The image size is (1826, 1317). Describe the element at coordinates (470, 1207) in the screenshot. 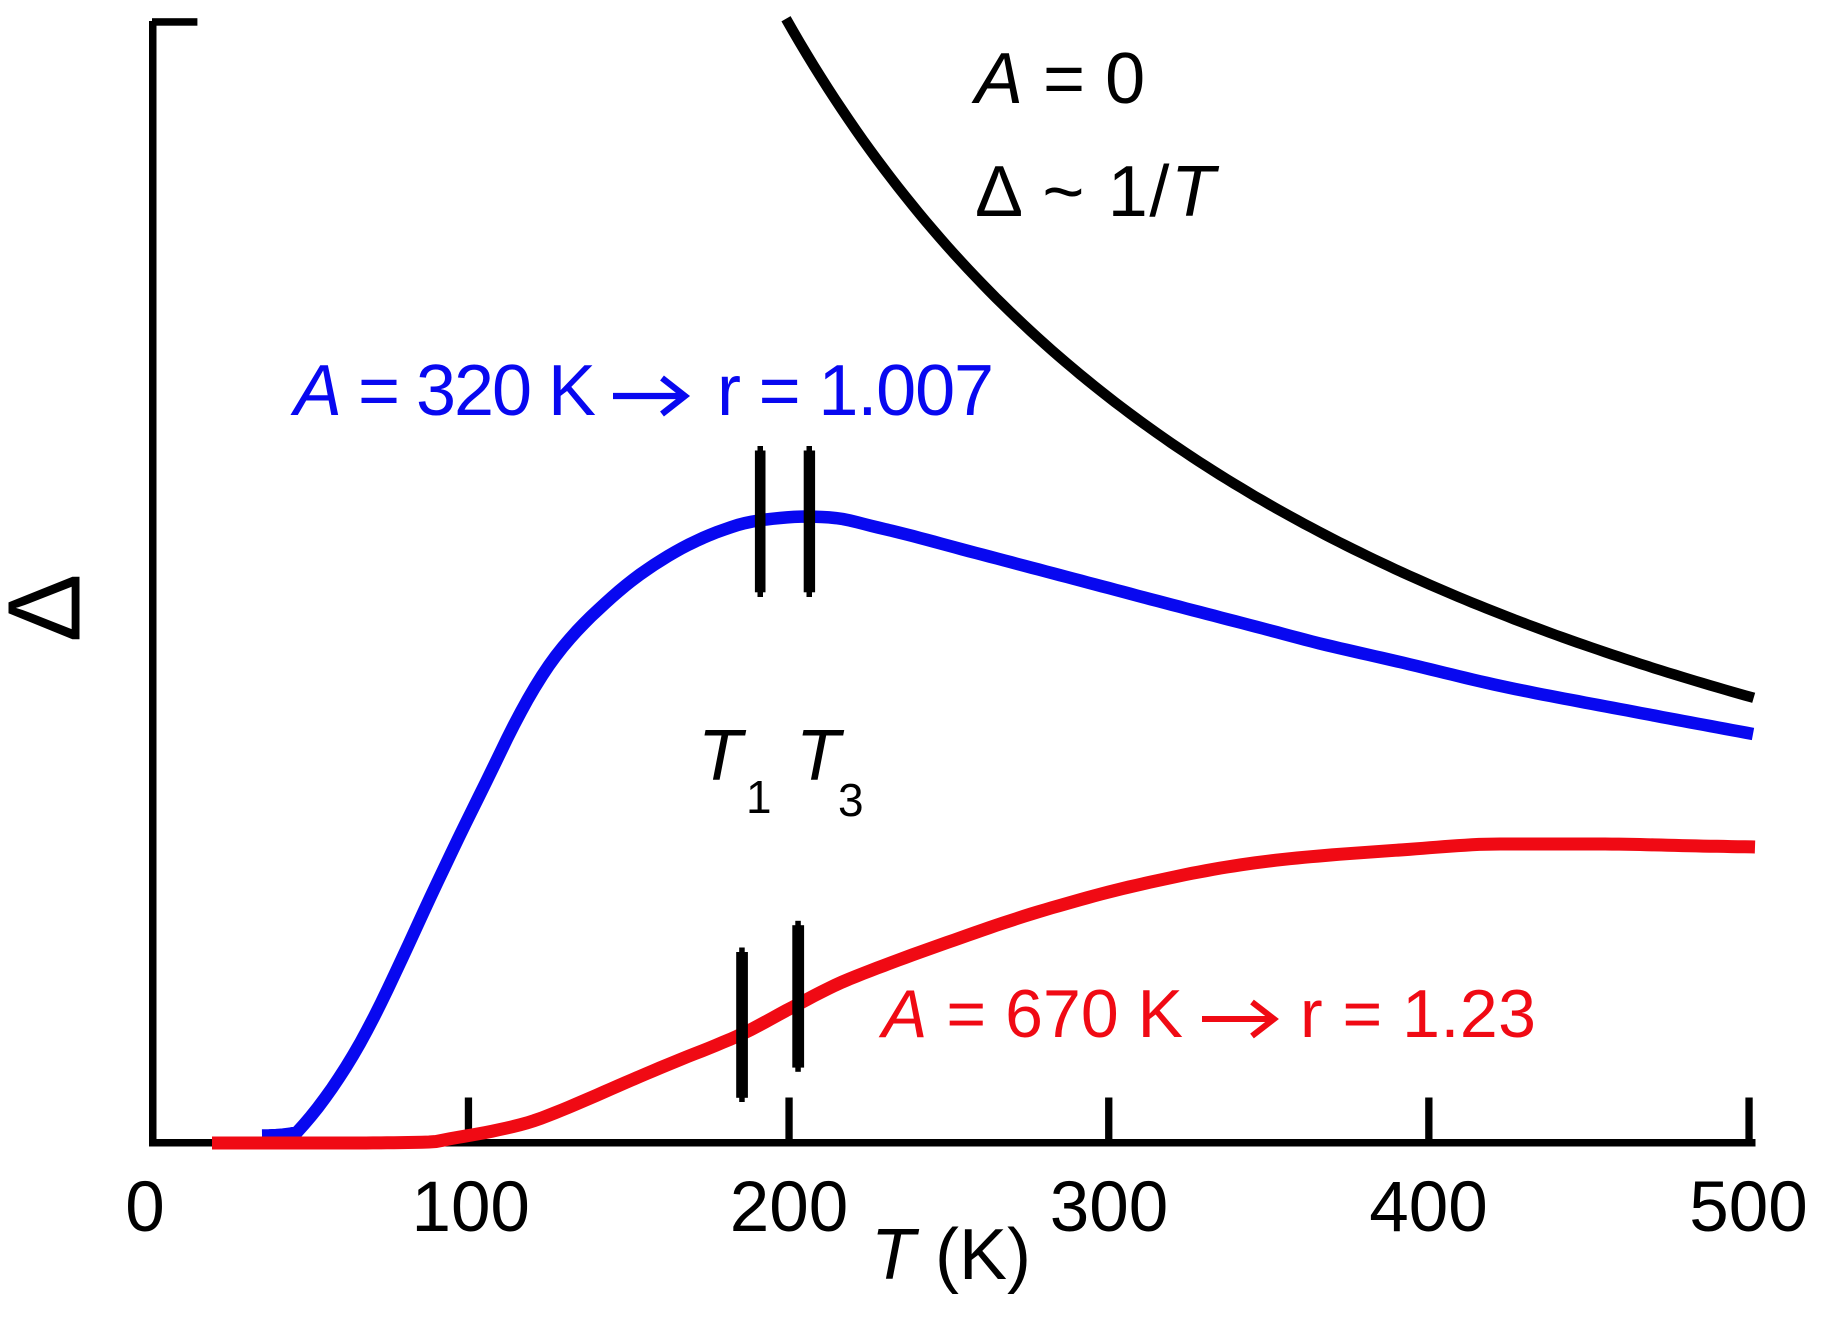

I see `svg-text: 100` at that location.